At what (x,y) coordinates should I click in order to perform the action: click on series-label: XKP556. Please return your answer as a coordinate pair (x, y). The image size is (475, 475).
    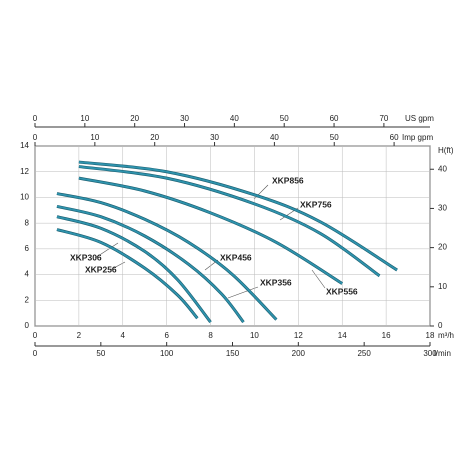
    Looking at the image, I should click on (342, 291).